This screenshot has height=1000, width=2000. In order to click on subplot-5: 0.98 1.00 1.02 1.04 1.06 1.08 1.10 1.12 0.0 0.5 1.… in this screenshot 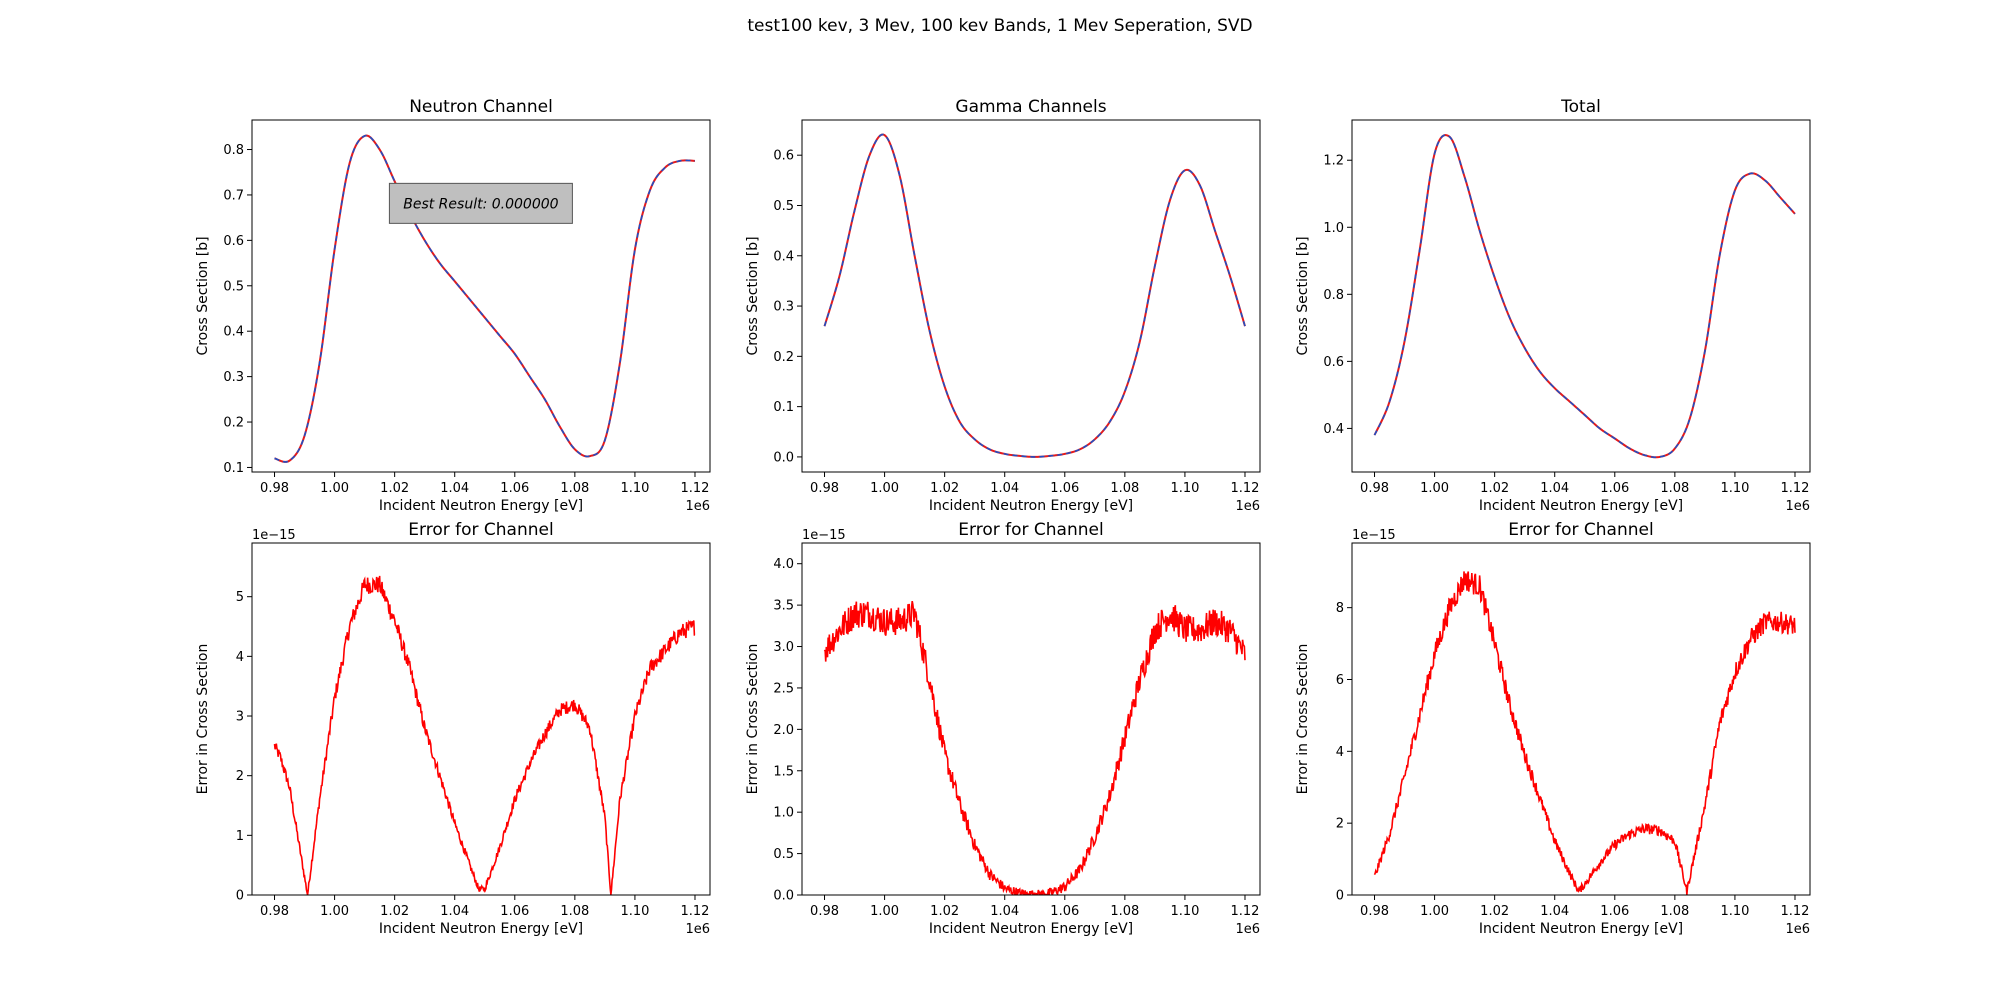, I will do `click(1003, 728)`.